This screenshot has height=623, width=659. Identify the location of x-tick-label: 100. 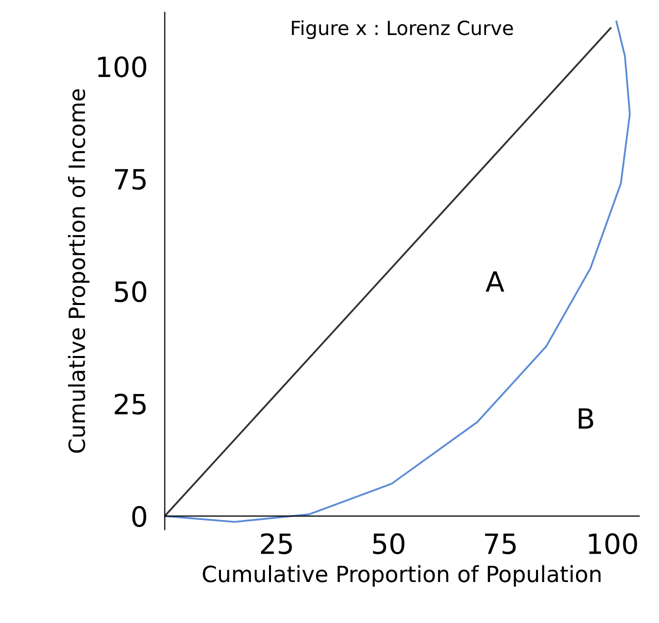
(613, 543).